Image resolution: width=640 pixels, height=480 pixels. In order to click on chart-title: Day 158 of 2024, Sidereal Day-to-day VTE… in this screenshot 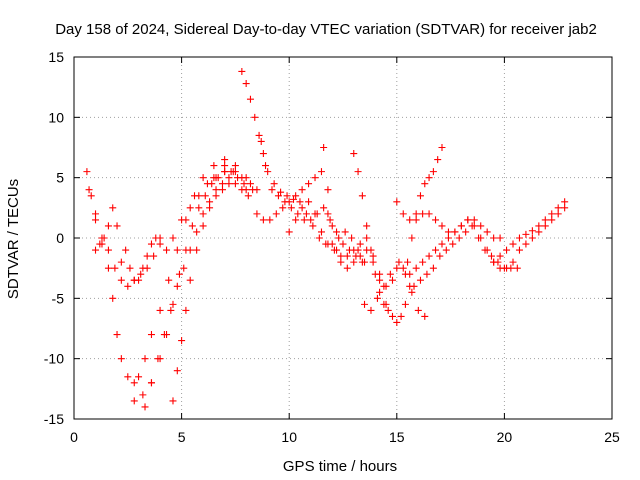, I will do `click(326, 29)`.